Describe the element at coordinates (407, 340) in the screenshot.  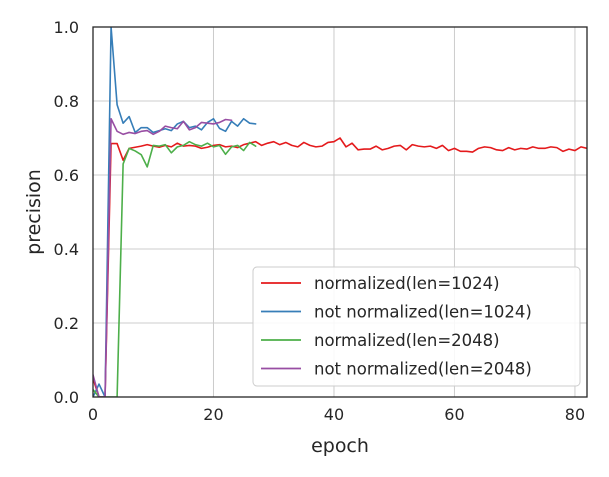
I see `legend-label: normalized(len=2048)` at that location.